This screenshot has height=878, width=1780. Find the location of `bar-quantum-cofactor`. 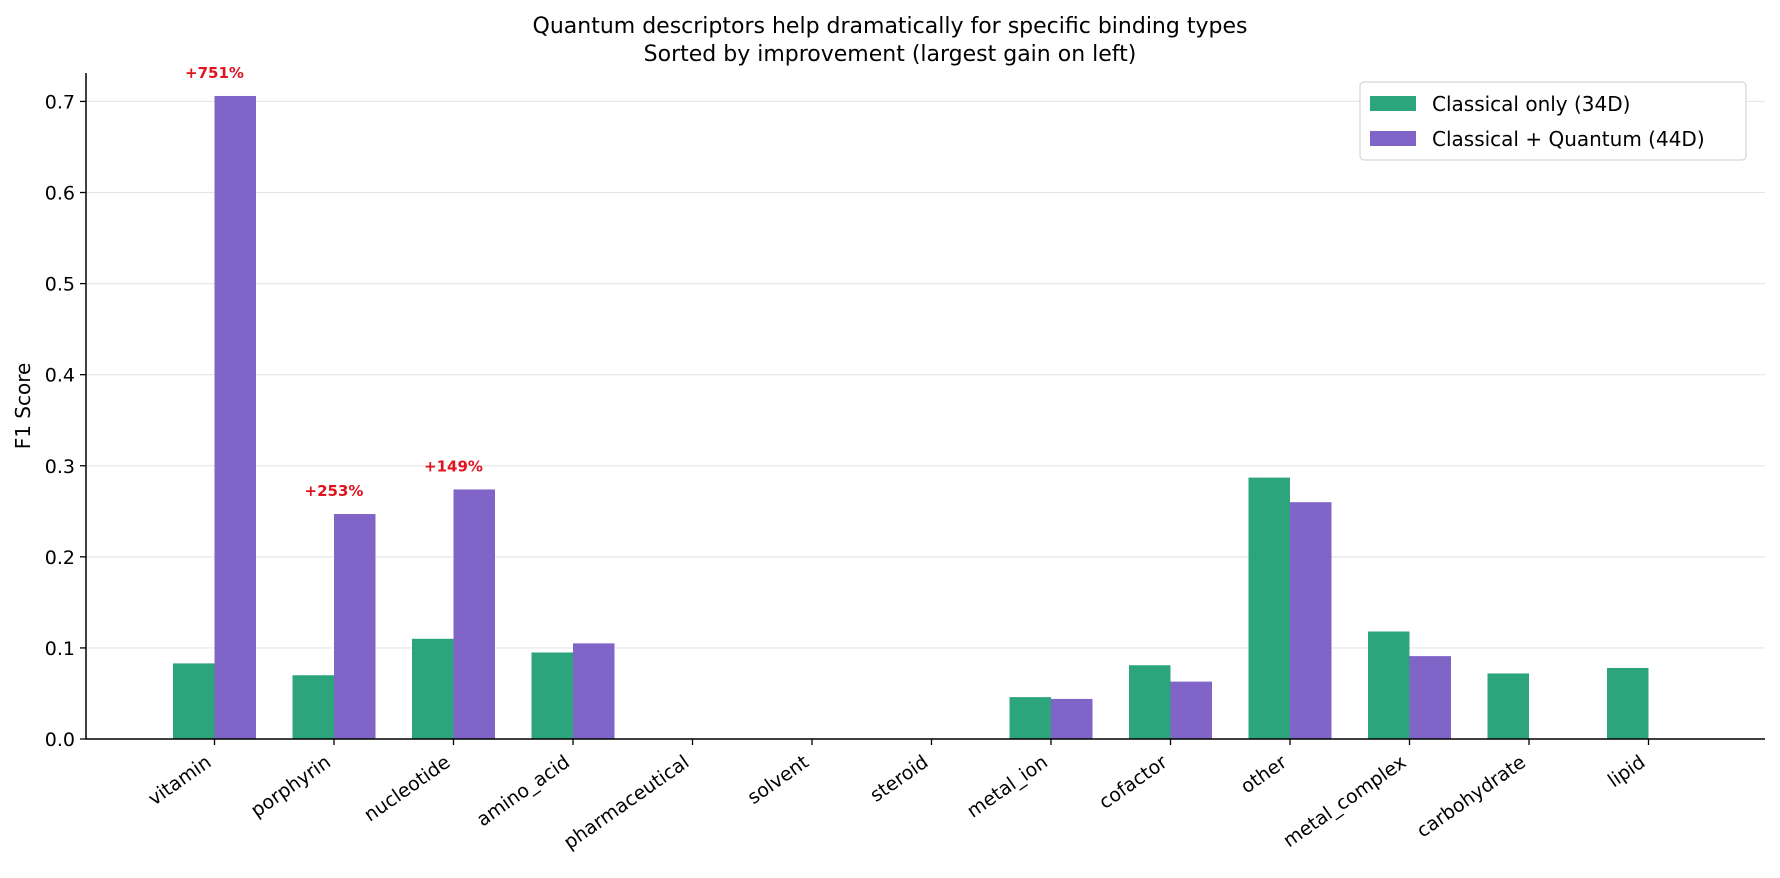

bar-quantum-cofactor is located at coordinates (1191, 710).